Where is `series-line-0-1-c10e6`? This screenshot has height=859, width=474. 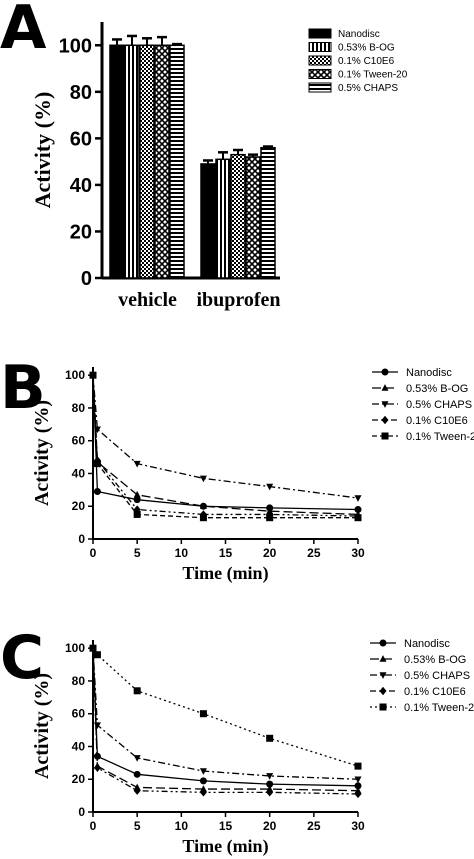
series-line-0-1-c10e6 is located at coordinates (225, 446).